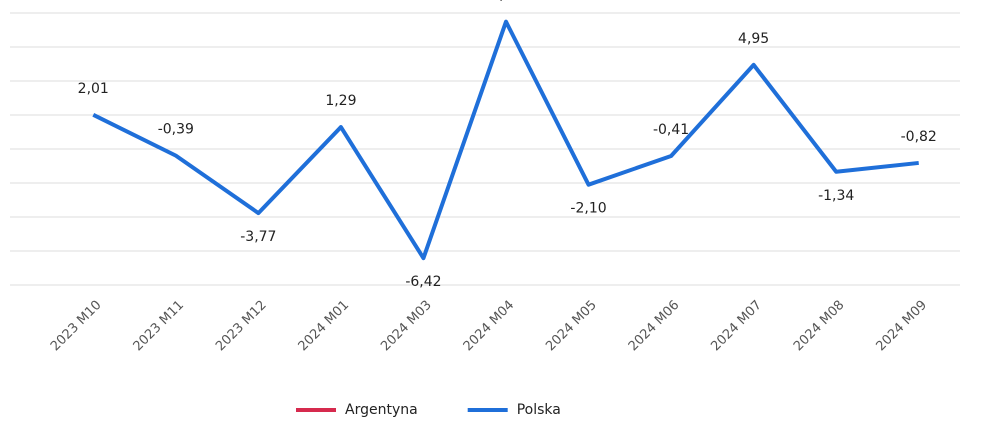 This screenshot has height=422, width=985. Describe the element at coordinates (571, 326) in the screenshot. I see `x-tick-label: 2024 M05` at that location.